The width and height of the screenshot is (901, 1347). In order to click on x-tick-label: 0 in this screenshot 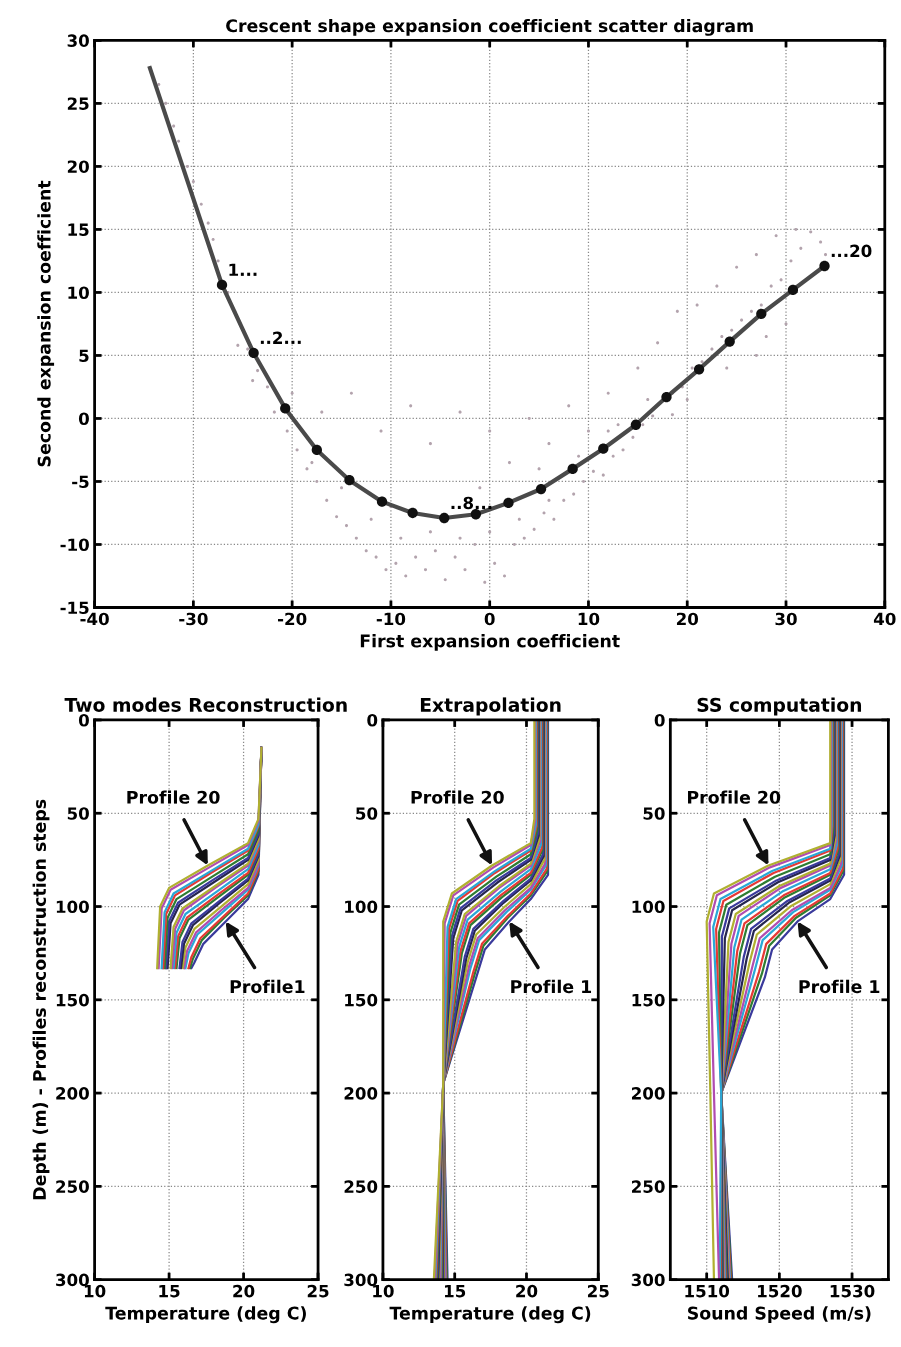, I will do `click(489, 619)`.